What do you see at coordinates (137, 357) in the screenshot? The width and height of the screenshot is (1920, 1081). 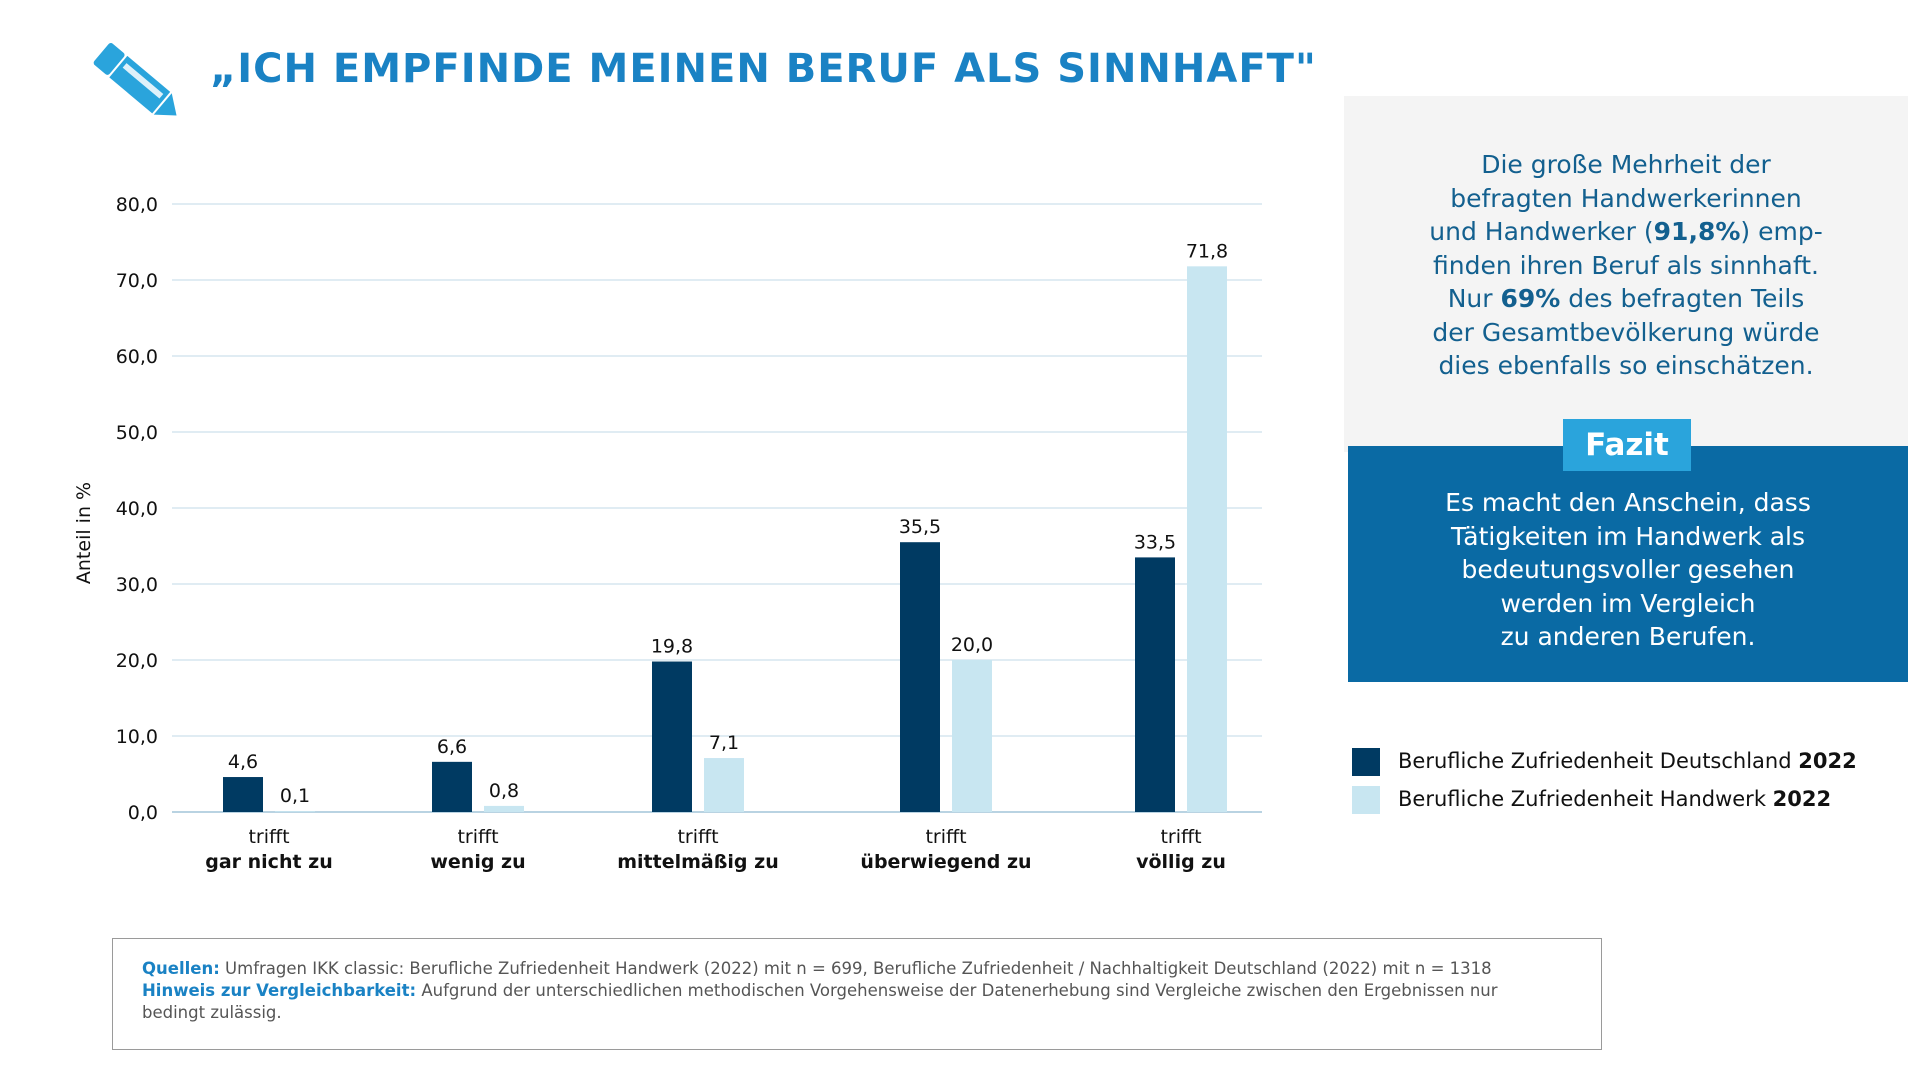 I see `y-tick-label: 60,0` at bounding box center [137, 357].